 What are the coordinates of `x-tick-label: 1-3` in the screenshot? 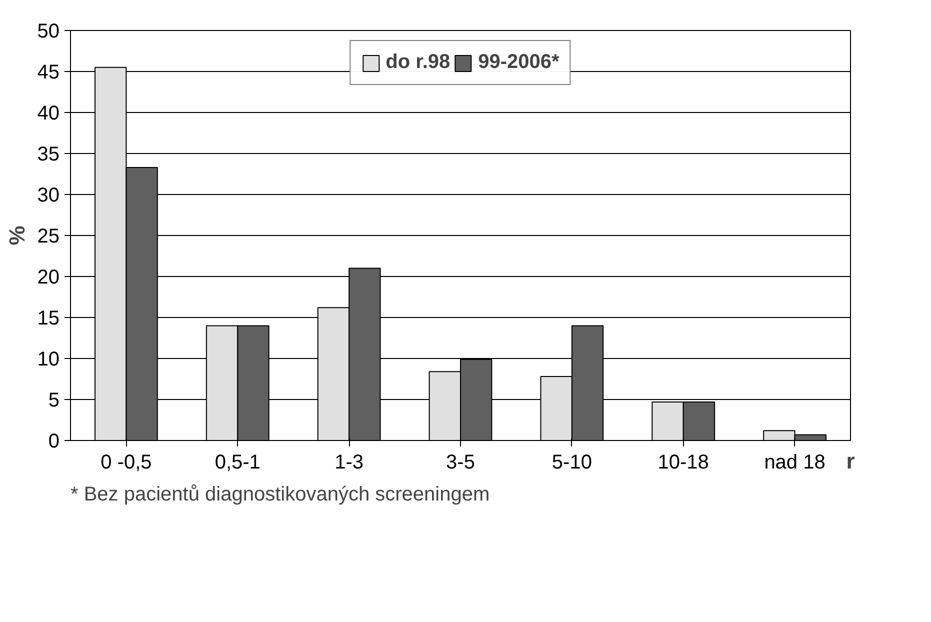 It's located at (349, 463).